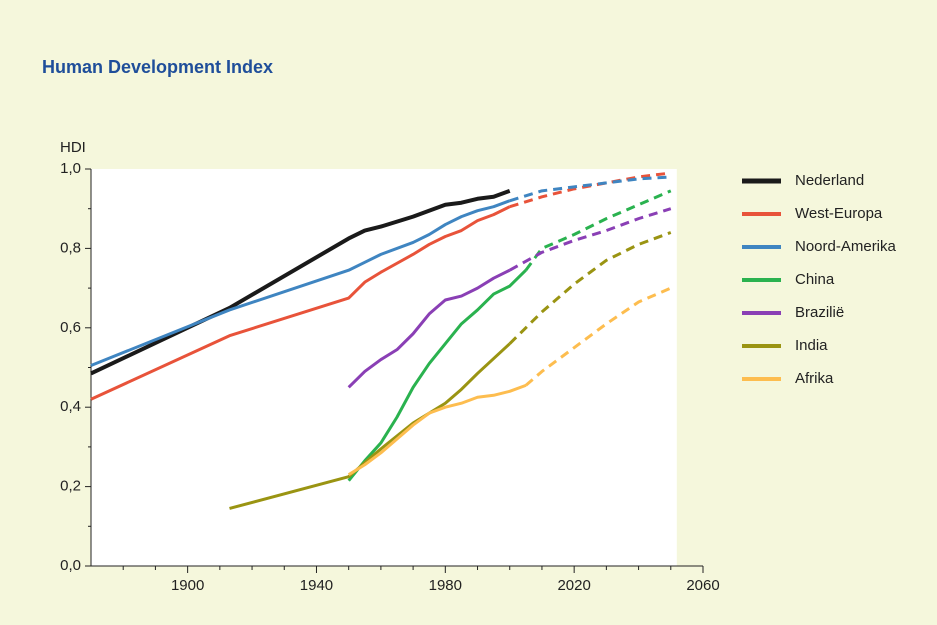 This screenshot has width=937, height=625. What do you see at coordinates (846, 246) in the screenshot?
I see `legend-label: Noord-Amerika` at bounding box center [846, 246].